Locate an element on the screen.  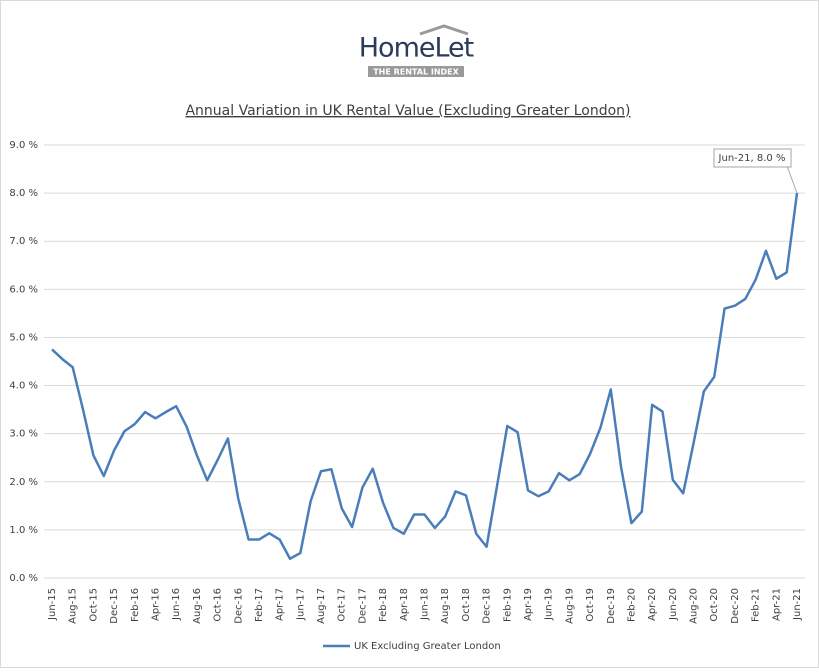
x-tick-label: Apr-20 is located at coordinates (652, 604).